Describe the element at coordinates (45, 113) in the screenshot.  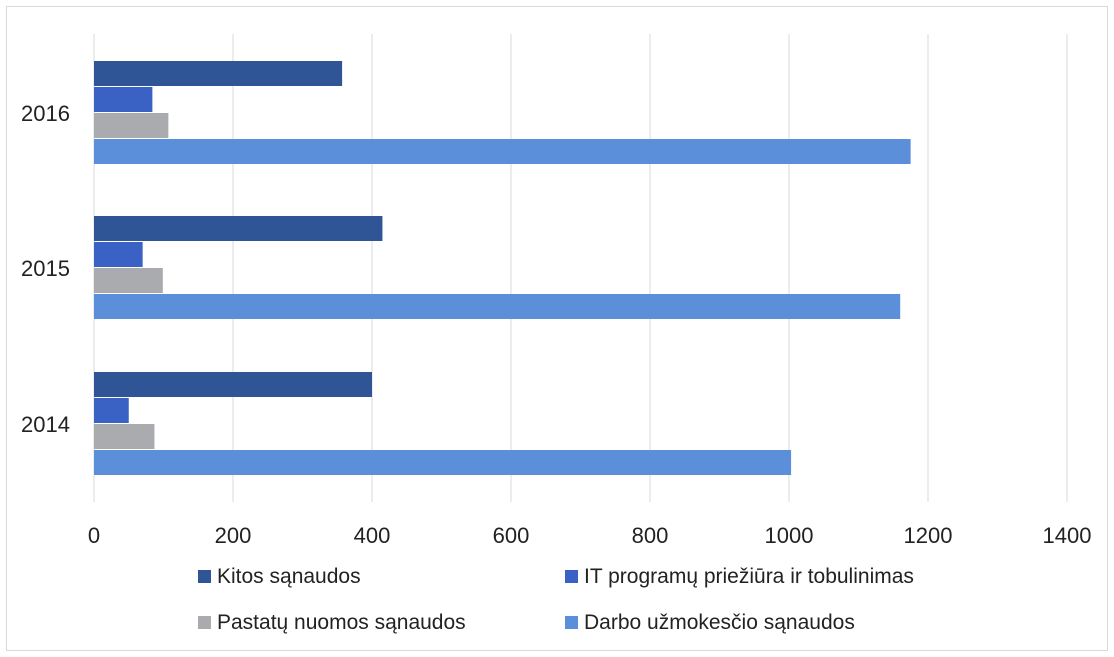
I see `y-tick-label: 2016` at that location.